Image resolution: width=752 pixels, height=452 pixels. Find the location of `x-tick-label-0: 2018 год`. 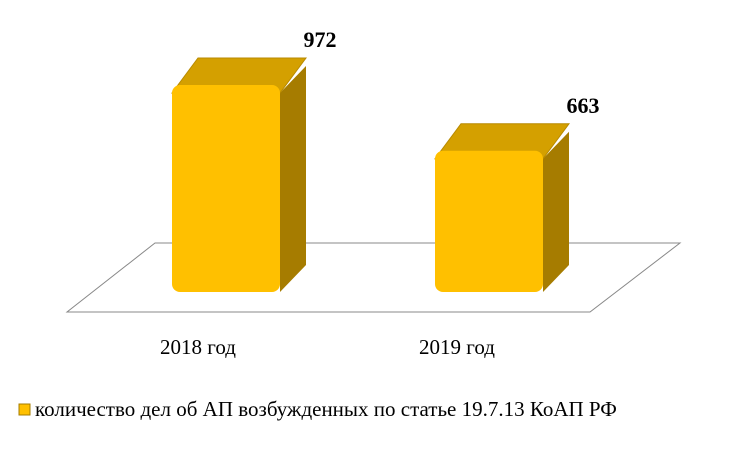

x-tick-label-0: 2018 год is located at coordinates (198, 347).